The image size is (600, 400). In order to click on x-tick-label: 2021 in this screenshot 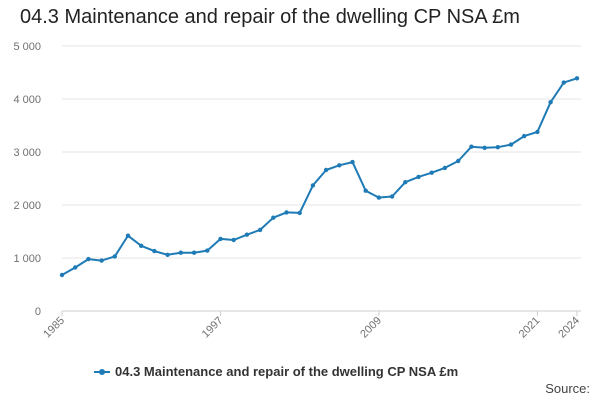, I will do `click(530, 328)`.